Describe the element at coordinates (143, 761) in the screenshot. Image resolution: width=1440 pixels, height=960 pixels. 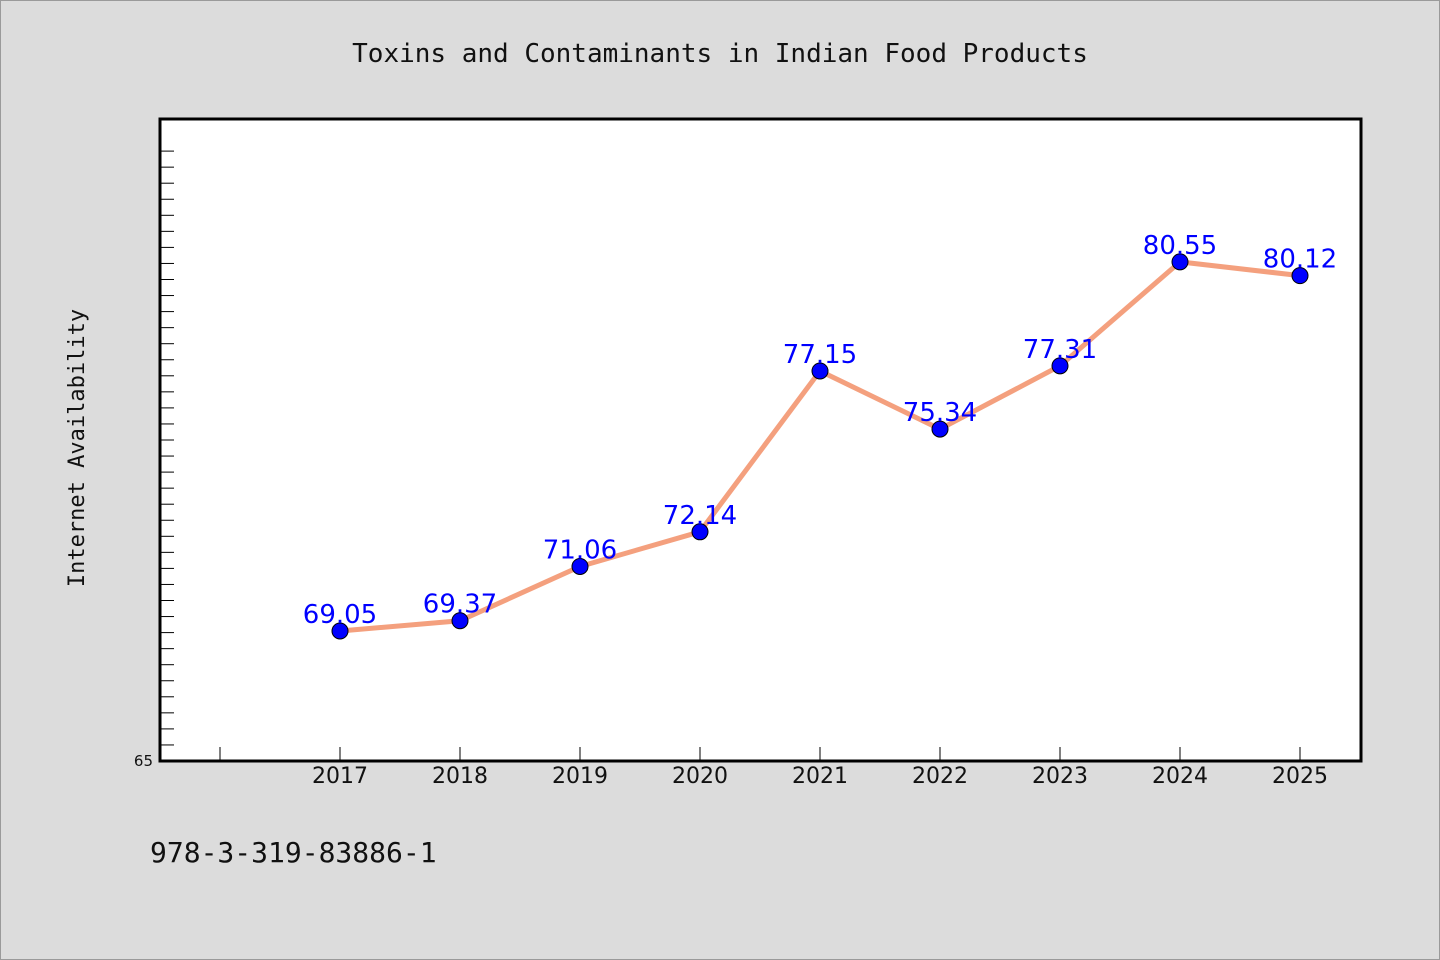
I see `y-tick-label: 65` at that location.